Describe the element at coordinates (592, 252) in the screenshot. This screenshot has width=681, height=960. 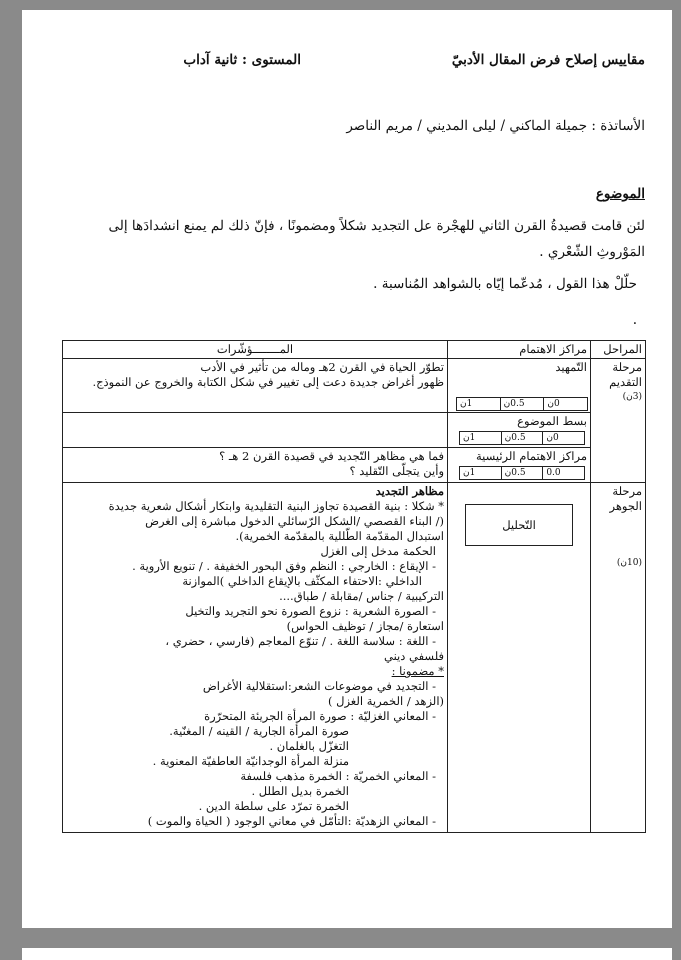
I see `subject-line-2: المَوْروثِ الشّعْري .` at that location.